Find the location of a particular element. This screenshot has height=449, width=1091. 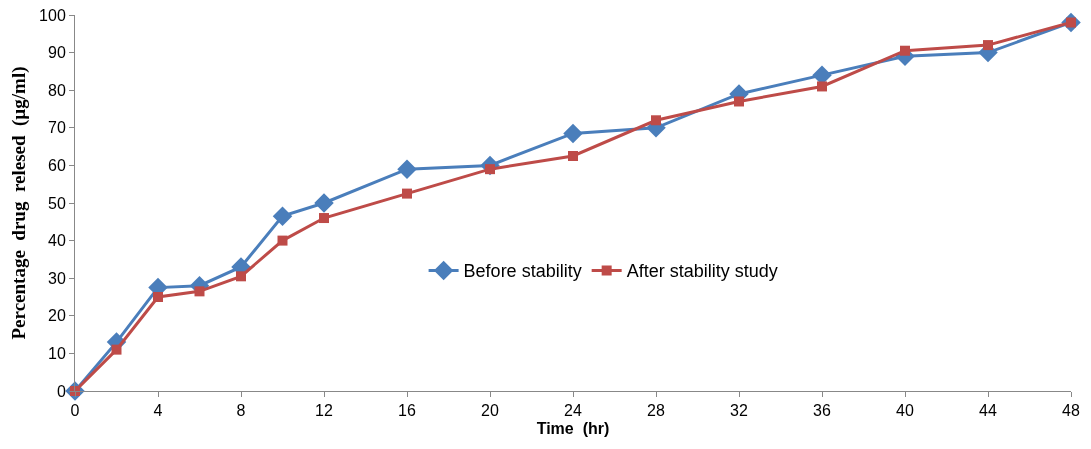

x-tick-label: 0 is located at coordinates (75, 411).